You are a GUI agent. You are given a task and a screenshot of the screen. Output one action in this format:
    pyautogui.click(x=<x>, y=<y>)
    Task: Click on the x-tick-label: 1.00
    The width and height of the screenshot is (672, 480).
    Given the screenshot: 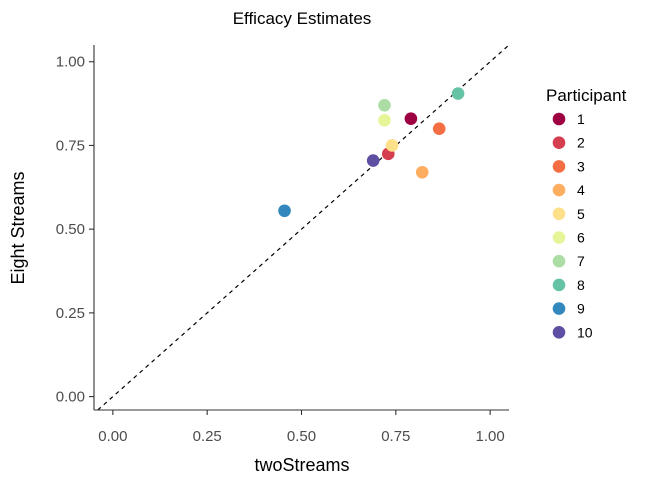 What is the action you would take?
    pyautogui.click(x=490, y=436)
    